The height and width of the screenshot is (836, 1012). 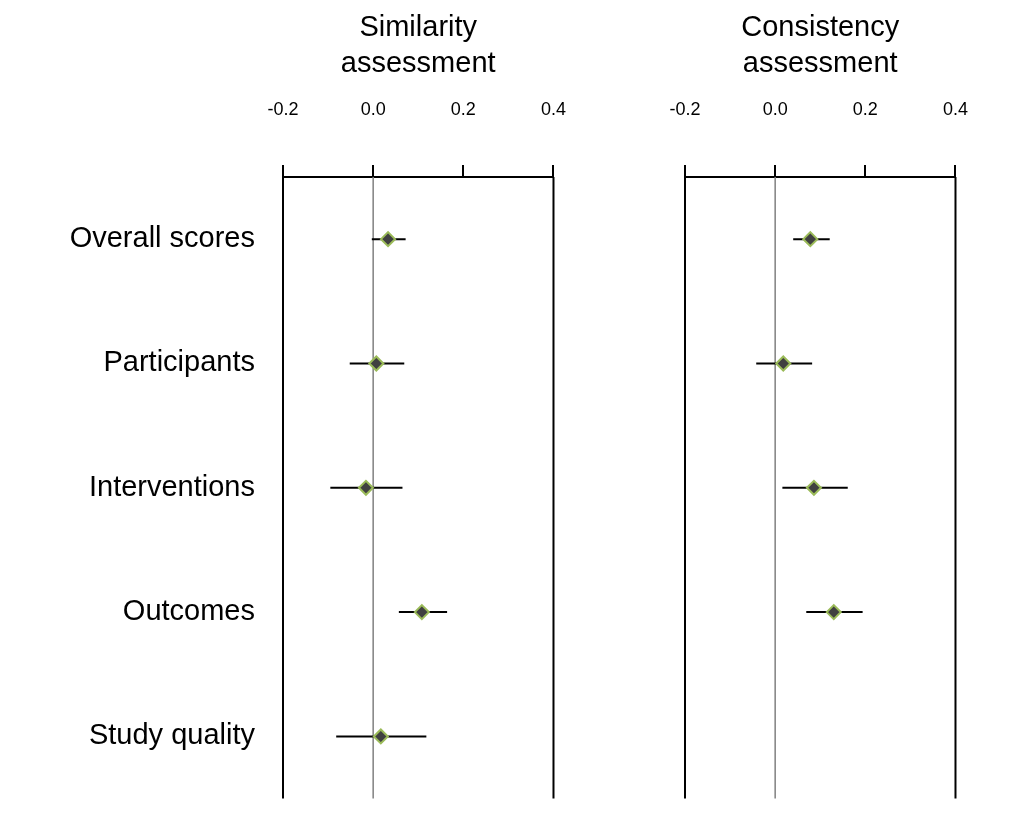 What do you see at coordinates (418, 44) in the screenshot?
I see `chart-title: Similarity assessment` at bounding box center [418, 44].